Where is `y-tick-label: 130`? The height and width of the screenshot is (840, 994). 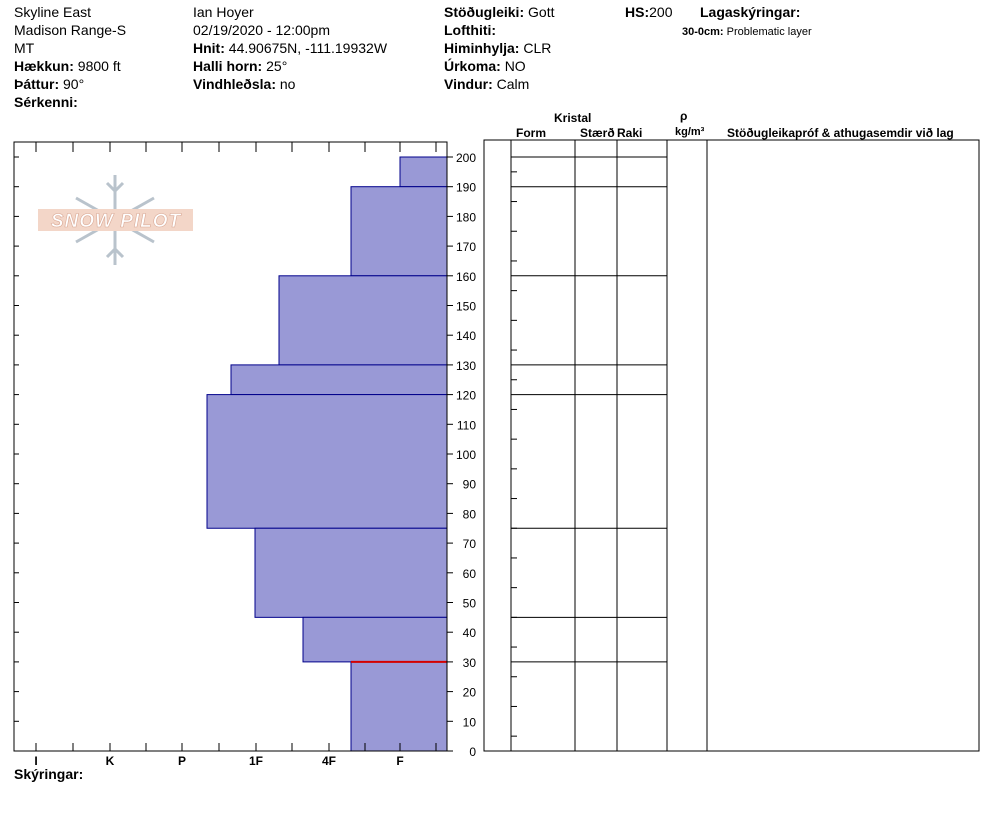
y-tick-label: 130 is located at coordinates (466, 366).